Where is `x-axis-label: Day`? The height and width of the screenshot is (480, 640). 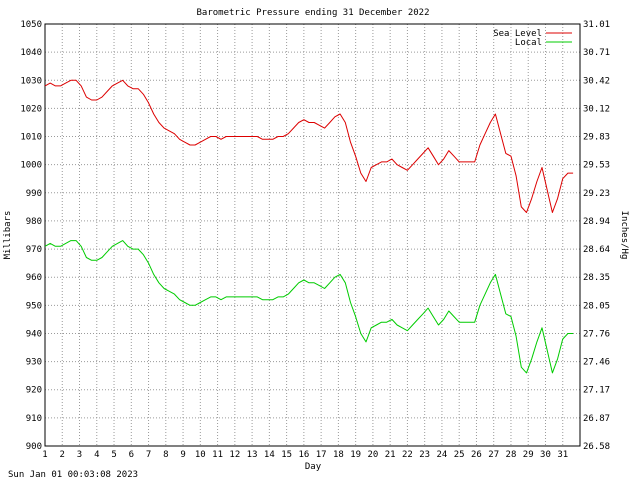 x-axis-label: Day is located at coordinates (313, 467).